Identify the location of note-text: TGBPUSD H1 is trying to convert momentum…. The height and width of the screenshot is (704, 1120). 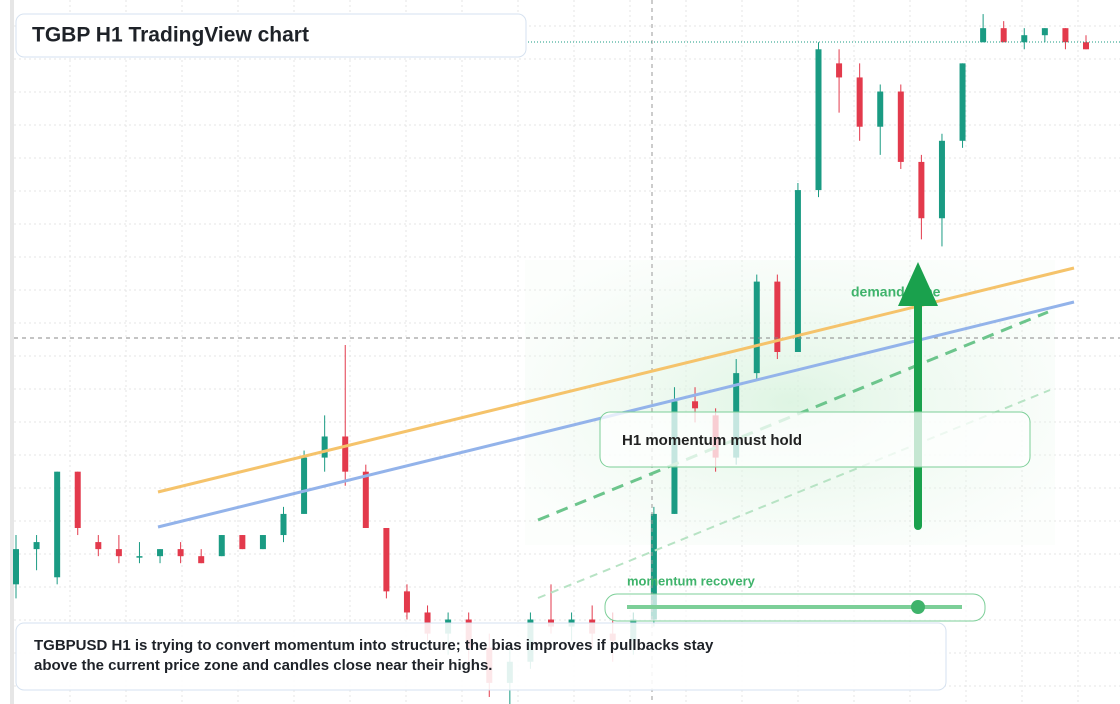
(374, 655).